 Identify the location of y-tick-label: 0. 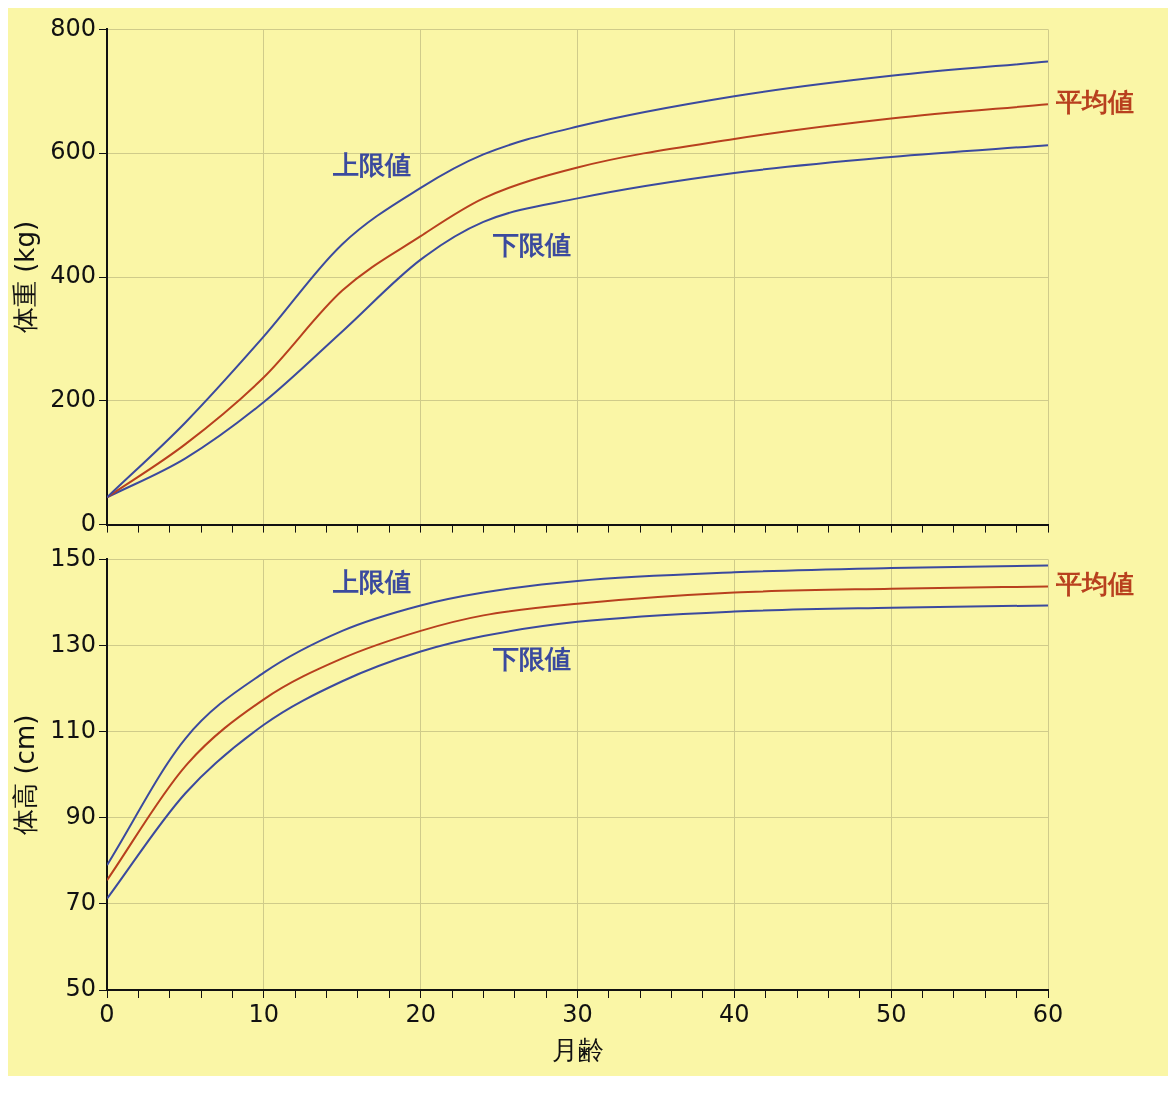
(88, 522).